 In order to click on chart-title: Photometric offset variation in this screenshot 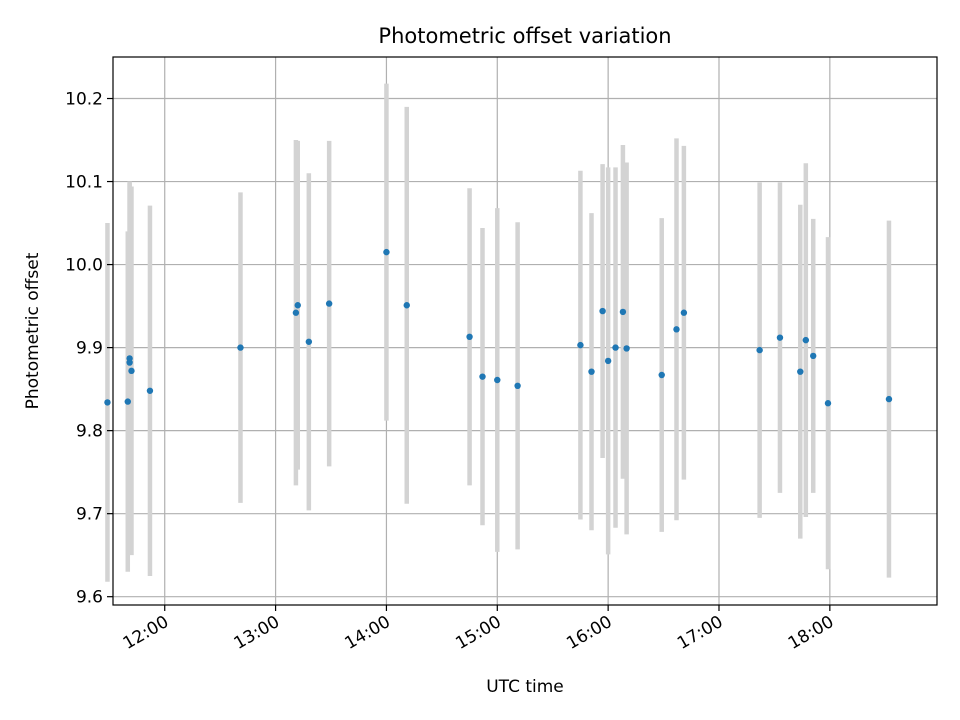, I will do `click(524, 36)`.